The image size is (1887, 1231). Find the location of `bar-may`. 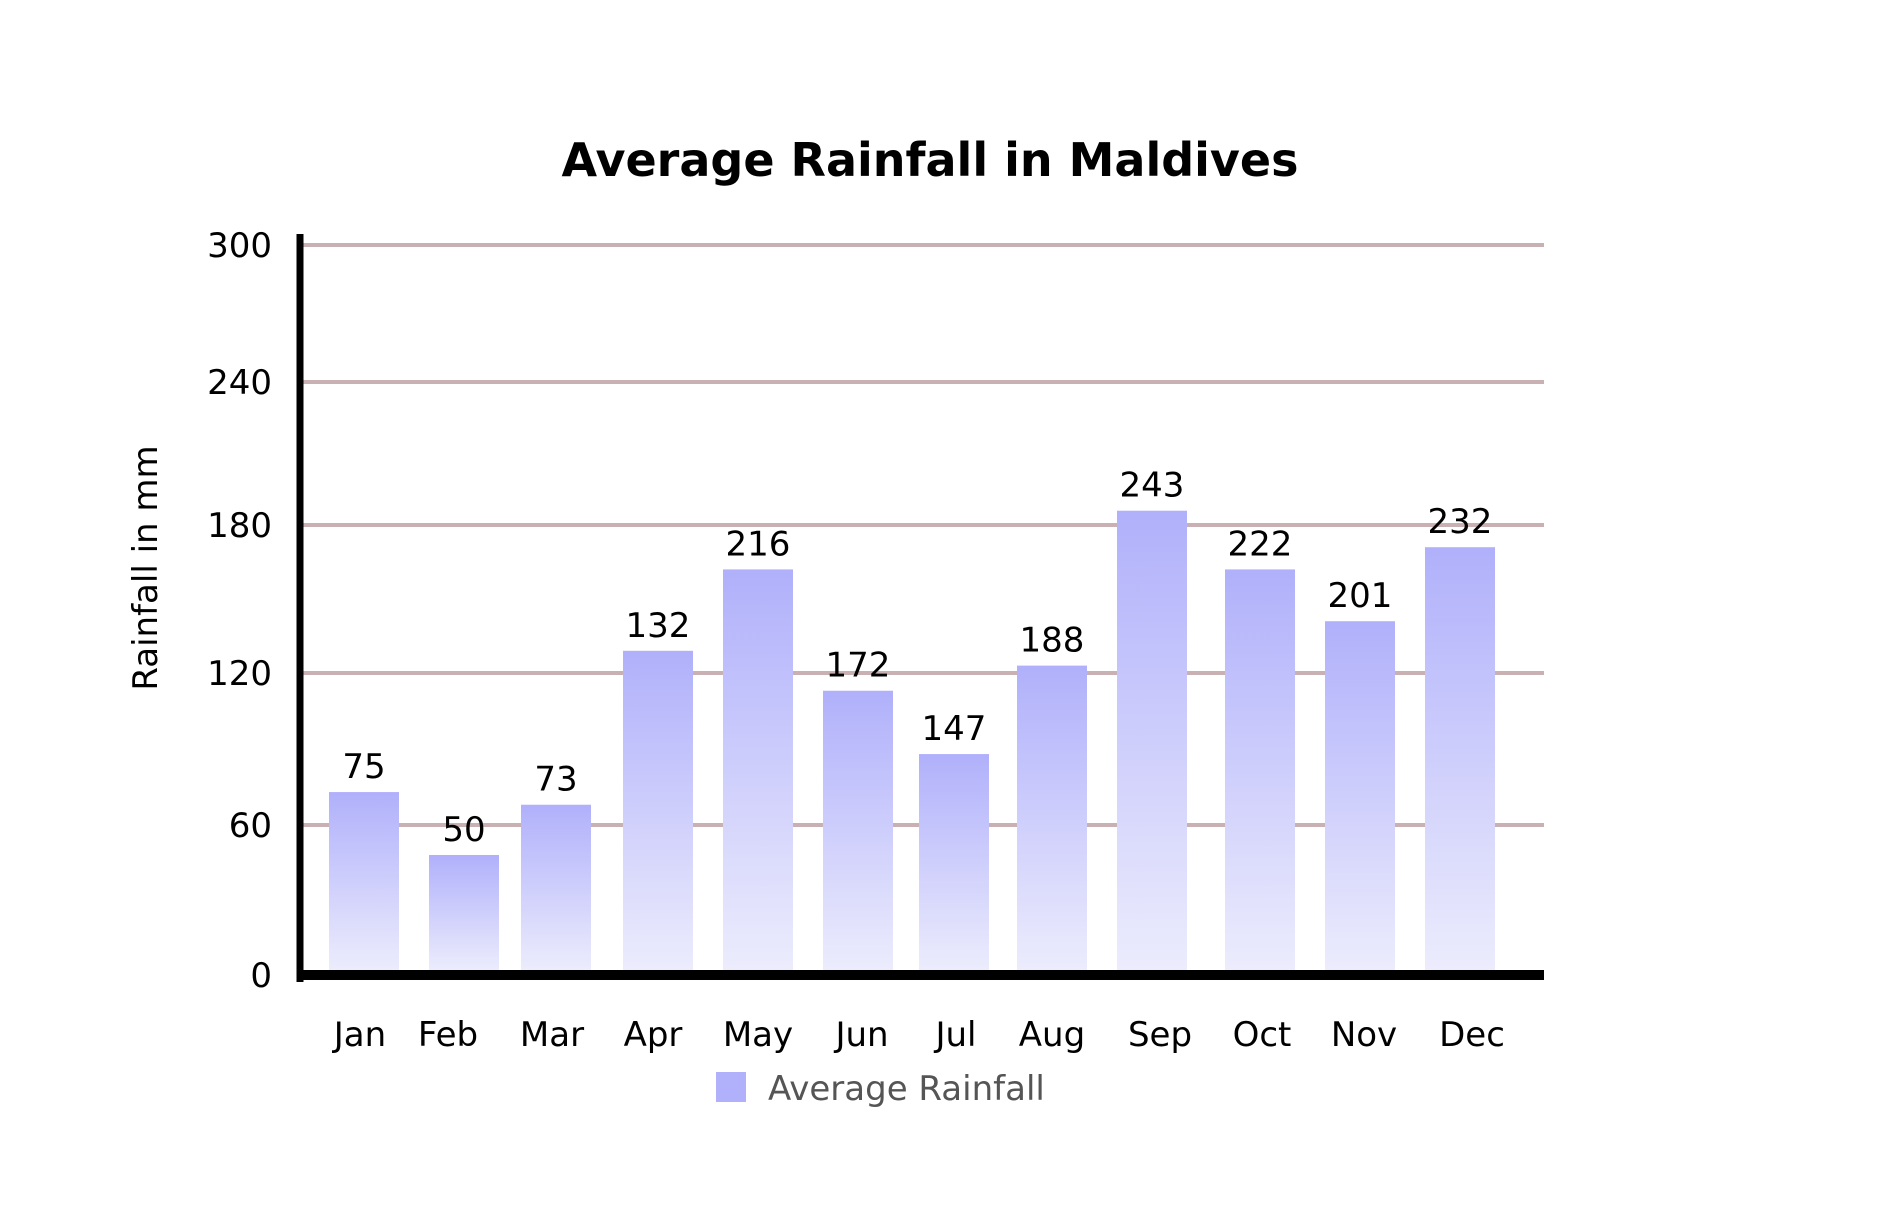

bar-may is located at coordinates (758, 769).